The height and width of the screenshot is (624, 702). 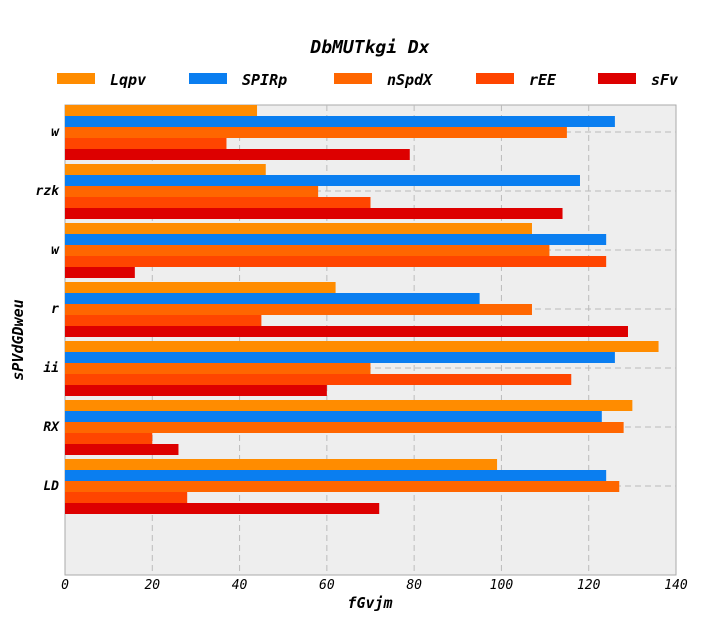 What do you see at coordinates (676, 585) in the screenshot?
I see `x-tick-label: 140` at bounding box center [676, 585].